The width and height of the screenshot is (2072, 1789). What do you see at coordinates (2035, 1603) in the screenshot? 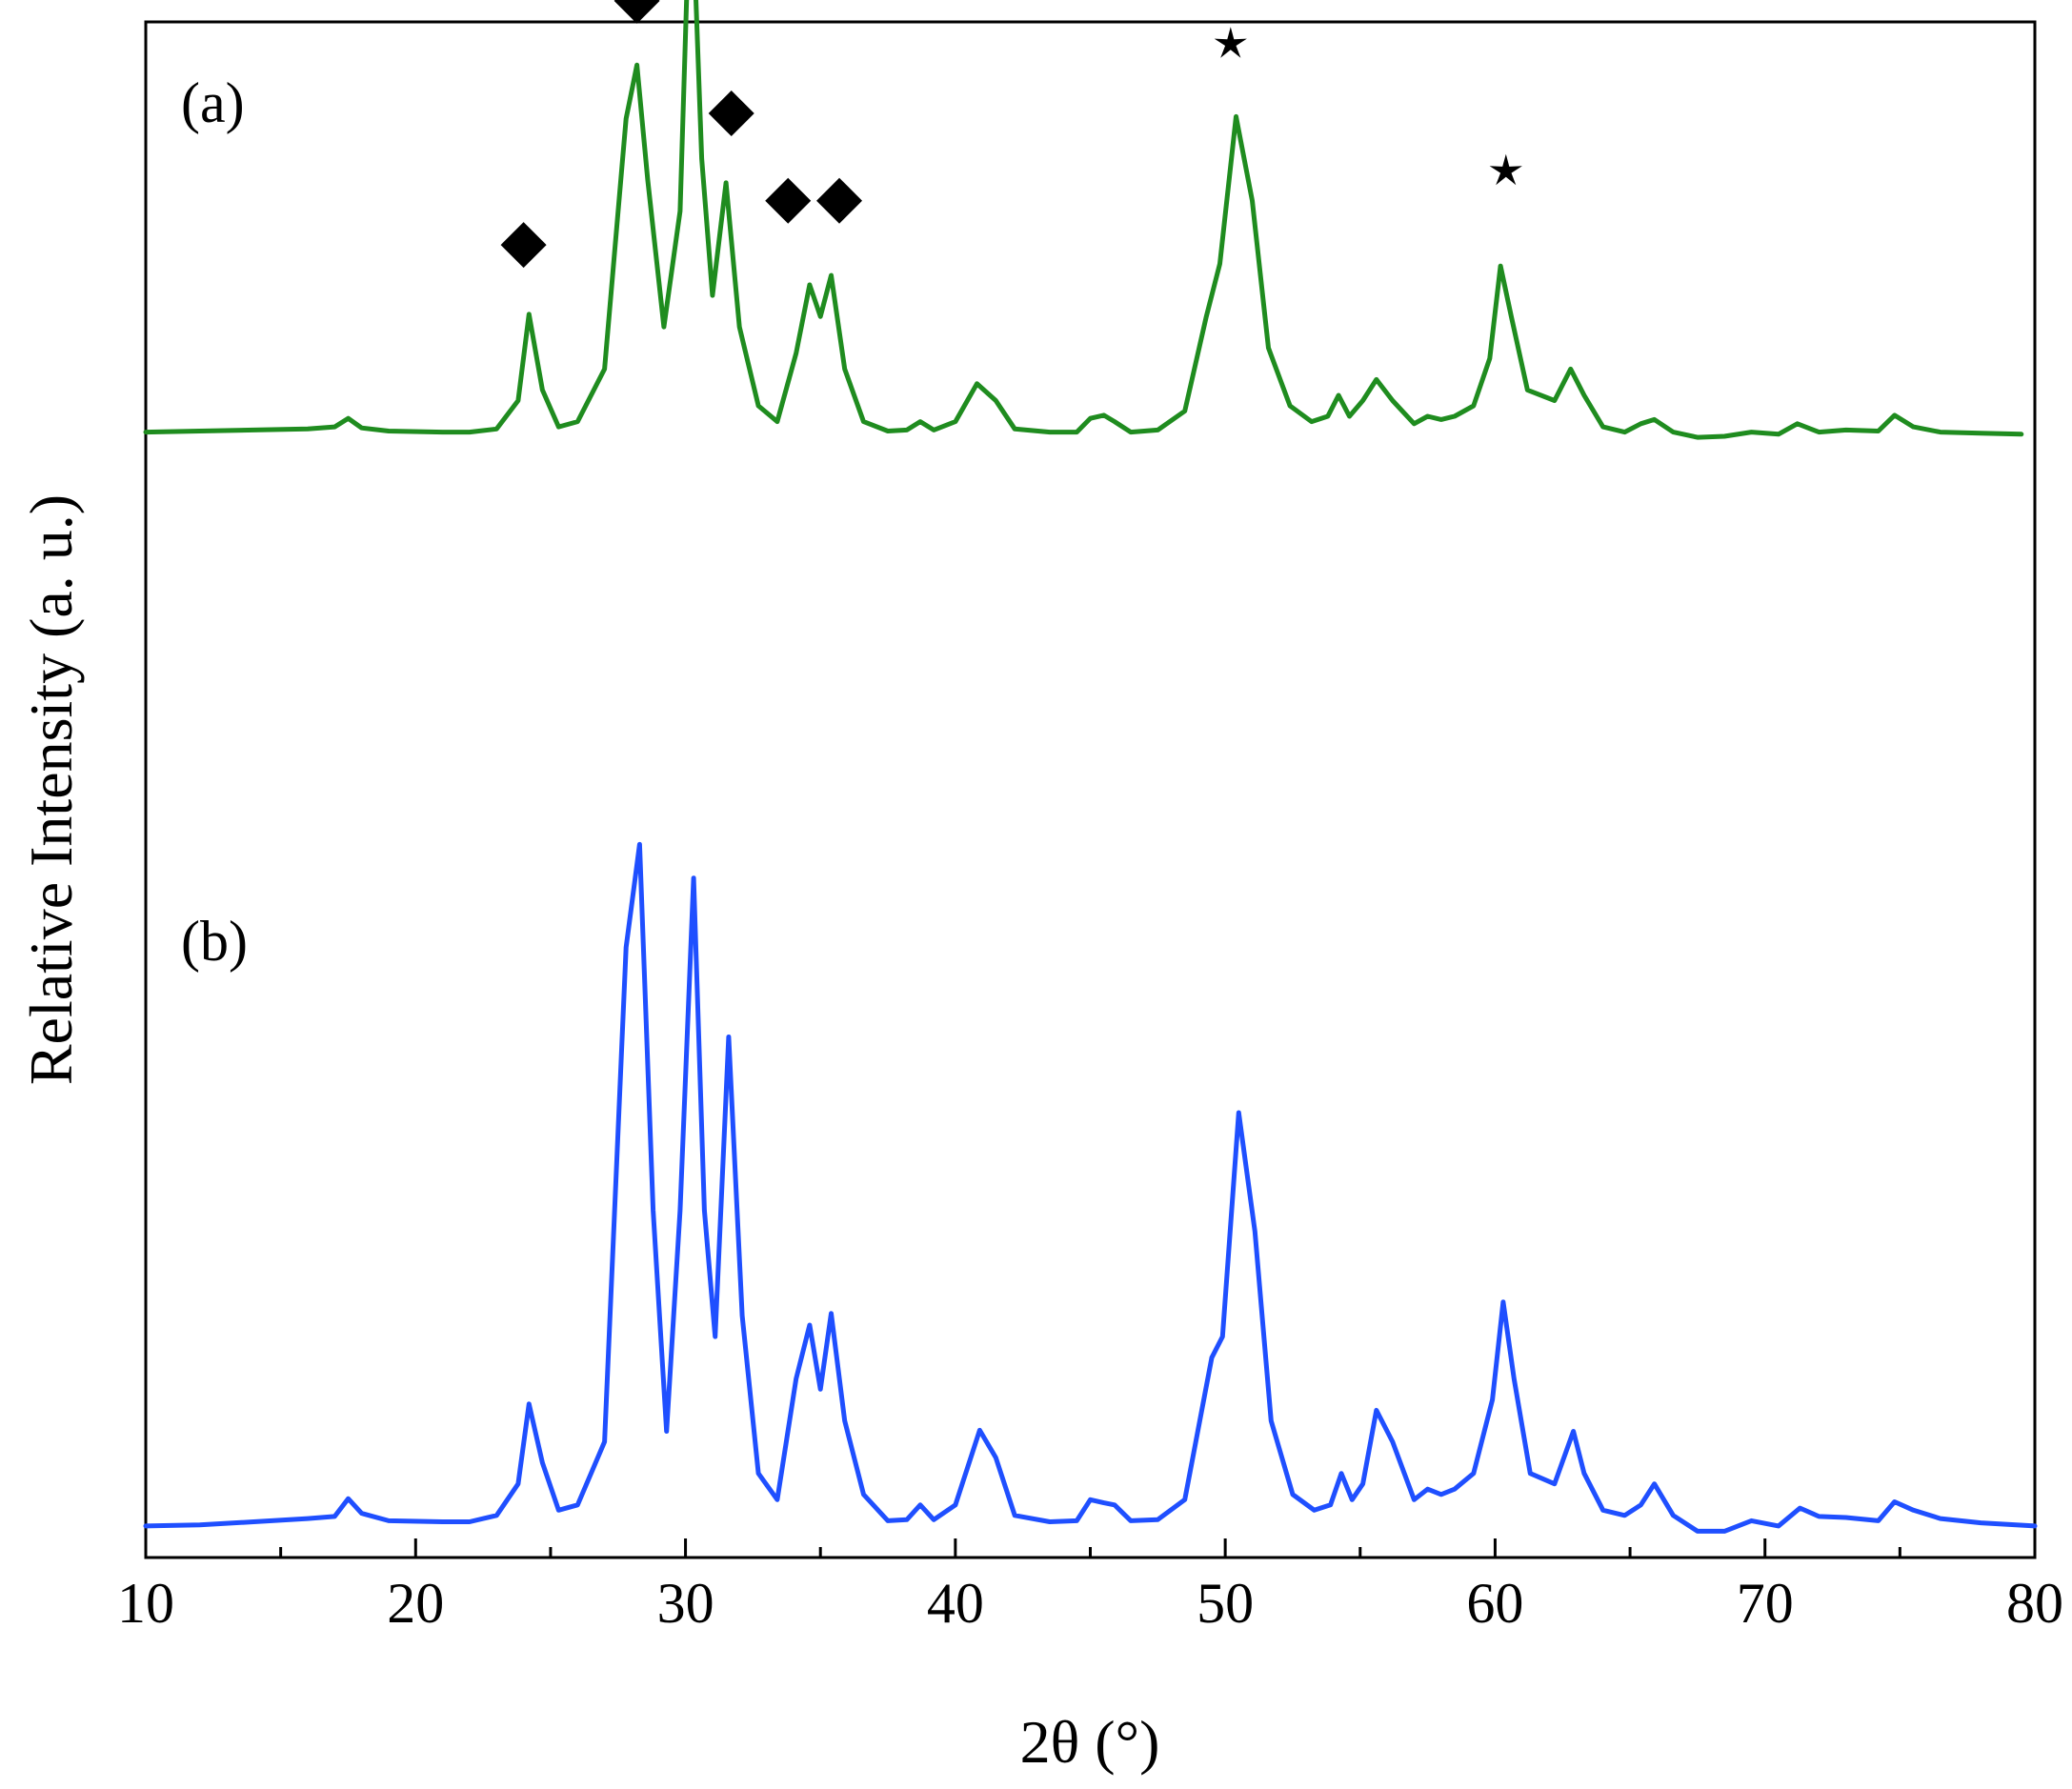
I see `x-tick-label-80: 80` at bounding box center [2035, 1603].